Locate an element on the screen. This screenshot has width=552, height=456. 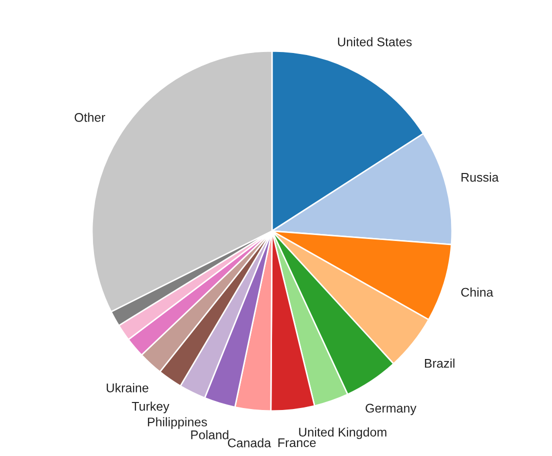
slice-label: Canada is located at coordinates (250, 443).